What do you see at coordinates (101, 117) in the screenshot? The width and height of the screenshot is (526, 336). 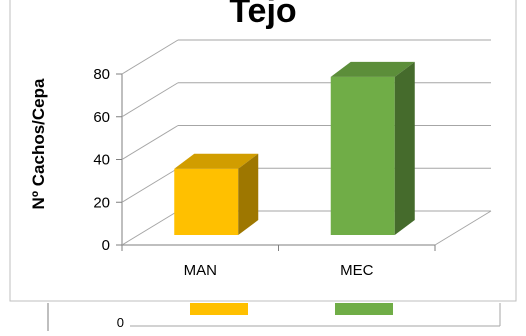 I see `y-tick-label: 60` at bounding box center [101, 117].